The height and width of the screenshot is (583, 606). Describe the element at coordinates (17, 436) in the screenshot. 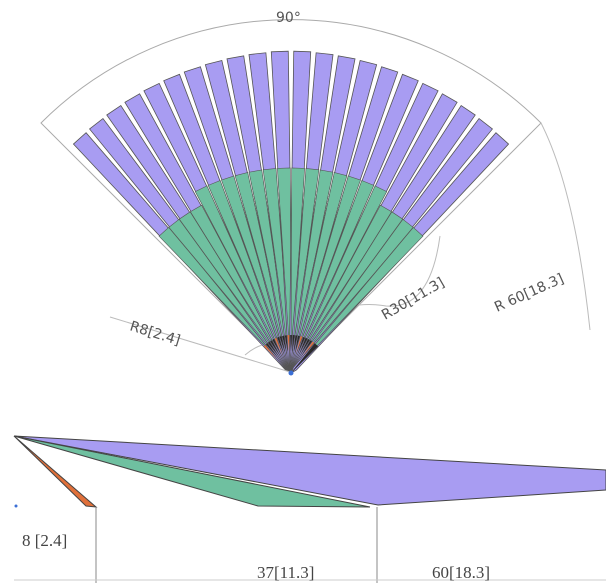

I see `hub-line` at that location.